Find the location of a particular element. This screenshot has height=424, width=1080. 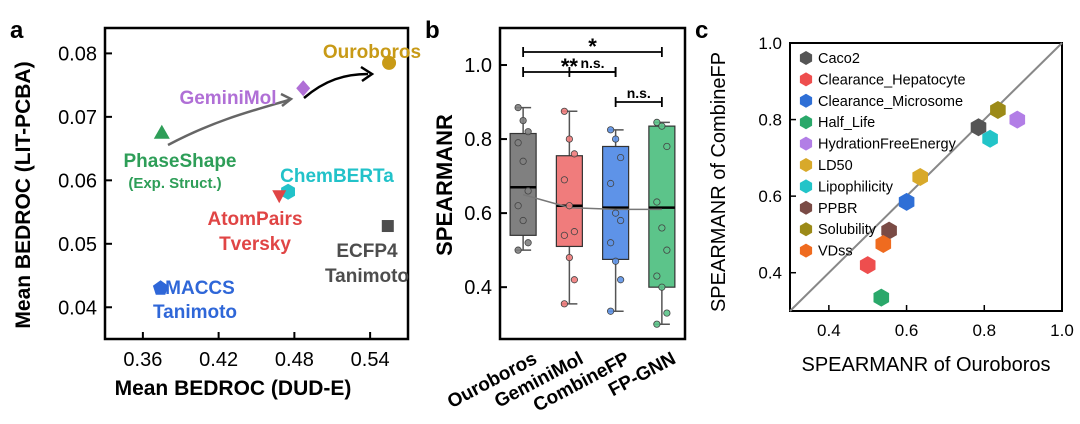

legend-marker-solubility is located at coordinates (806, 229).